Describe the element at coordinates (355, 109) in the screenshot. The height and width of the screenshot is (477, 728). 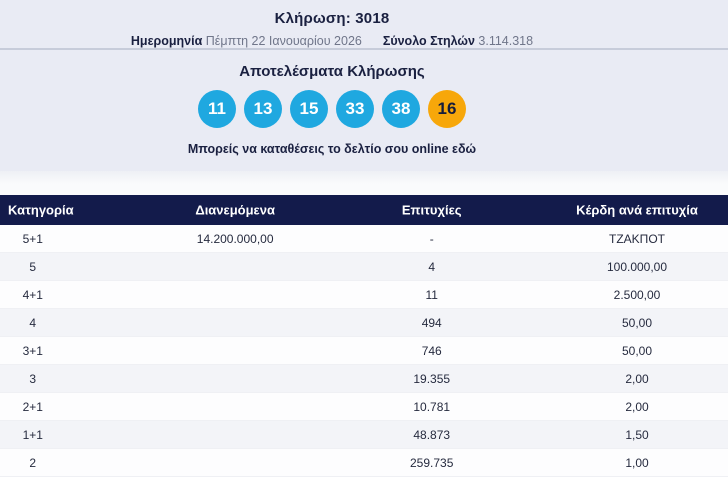
I see `winning-number-ball: 33` at that location.